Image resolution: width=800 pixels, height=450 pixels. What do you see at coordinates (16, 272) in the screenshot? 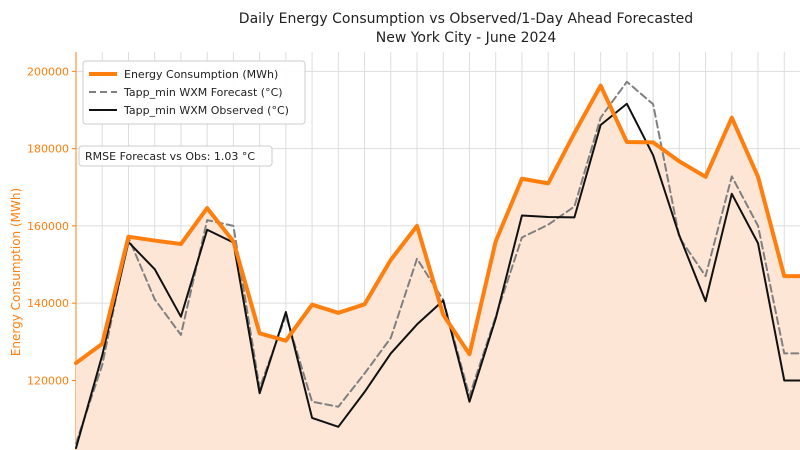
I see `y-axis-label: Energy Consumption (MWh)` at bounding box center [16, 272].